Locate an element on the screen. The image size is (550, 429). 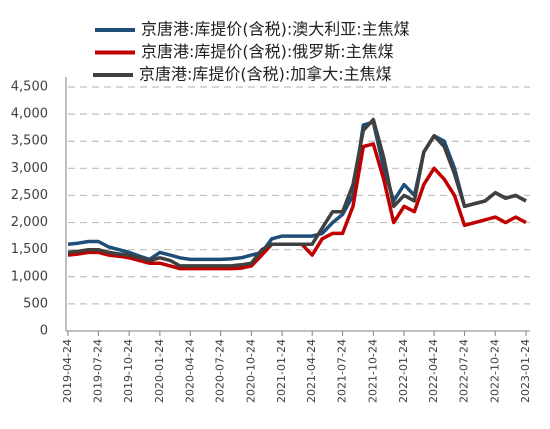
y-tick-label: 3,500 is located at coordinates (29, 141).